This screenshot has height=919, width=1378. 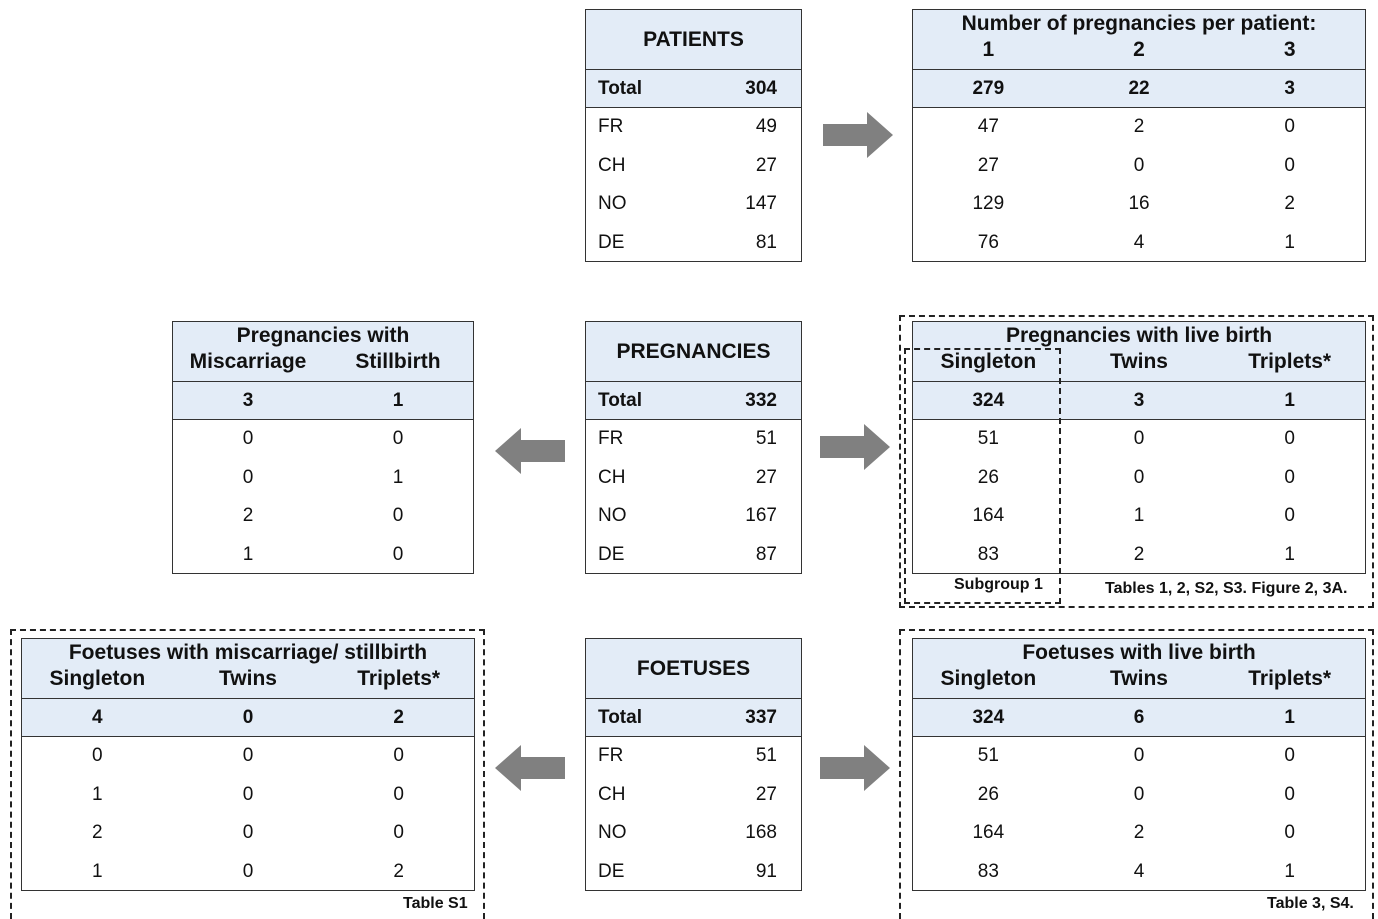 I want to click on foetus-live-birth-frame, so click(x=1136, y=774).